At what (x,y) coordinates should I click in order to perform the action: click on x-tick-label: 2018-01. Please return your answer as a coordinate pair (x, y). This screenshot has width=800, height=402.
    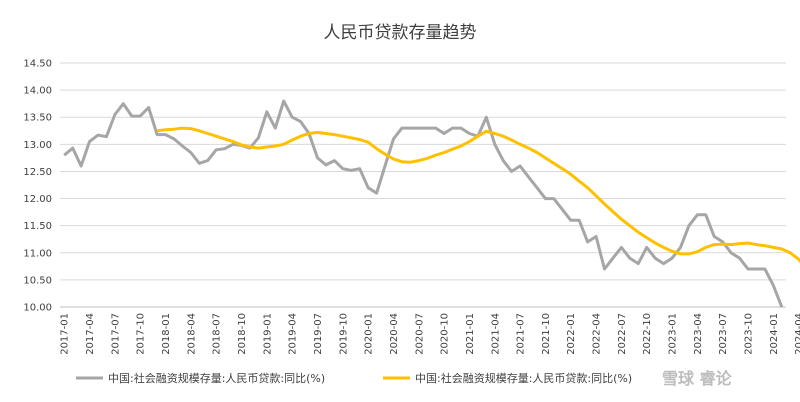
    Looking at the image, I should click on (166, 334).